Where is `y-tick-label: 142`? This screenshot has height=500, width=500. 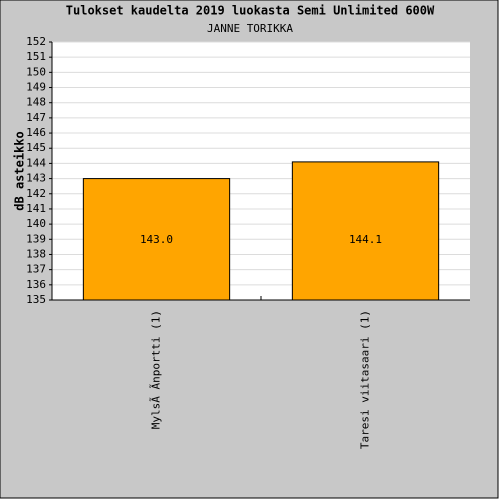
y-tick-label: 142 is located at coordinates (36, 193).